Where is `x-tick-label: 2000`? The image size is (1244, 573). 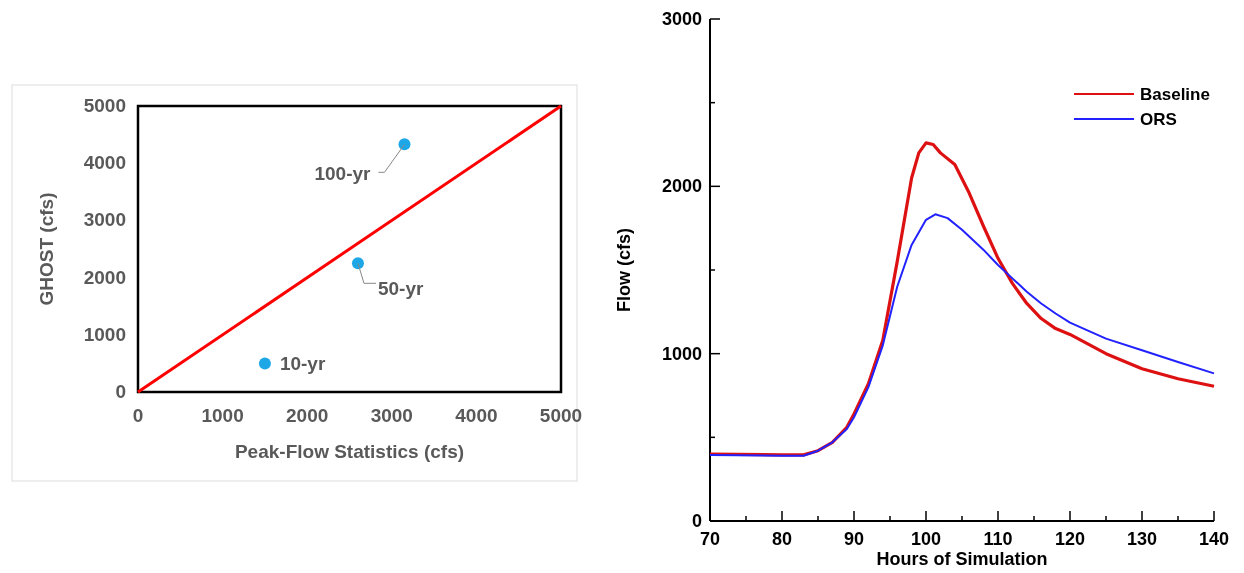
x-tick-label: 2000 is located at coordinates (307, 415).